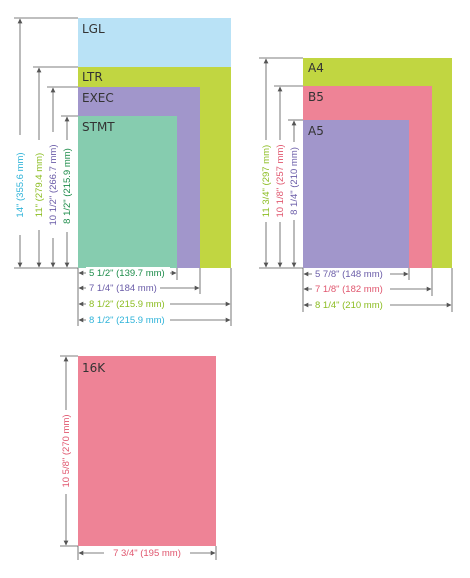 This screenshot has width=470, height=578. I want to click on k16-width-dim: 7 3/4" (195 mm), so click(147, 553).